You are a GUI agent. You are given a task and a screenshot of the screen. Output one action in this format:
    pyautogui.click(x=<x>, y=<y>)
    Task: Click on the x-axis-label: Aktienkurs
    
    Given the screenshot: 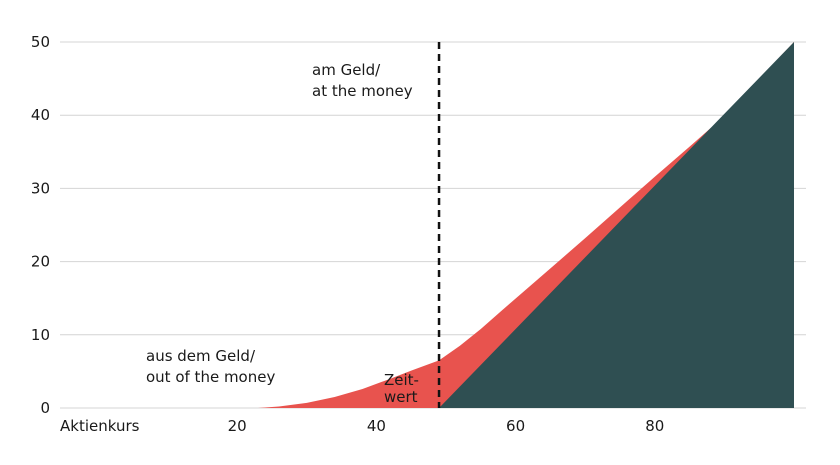 What is the action you would take?
    pyautogui.click(x=100, y=426)
    